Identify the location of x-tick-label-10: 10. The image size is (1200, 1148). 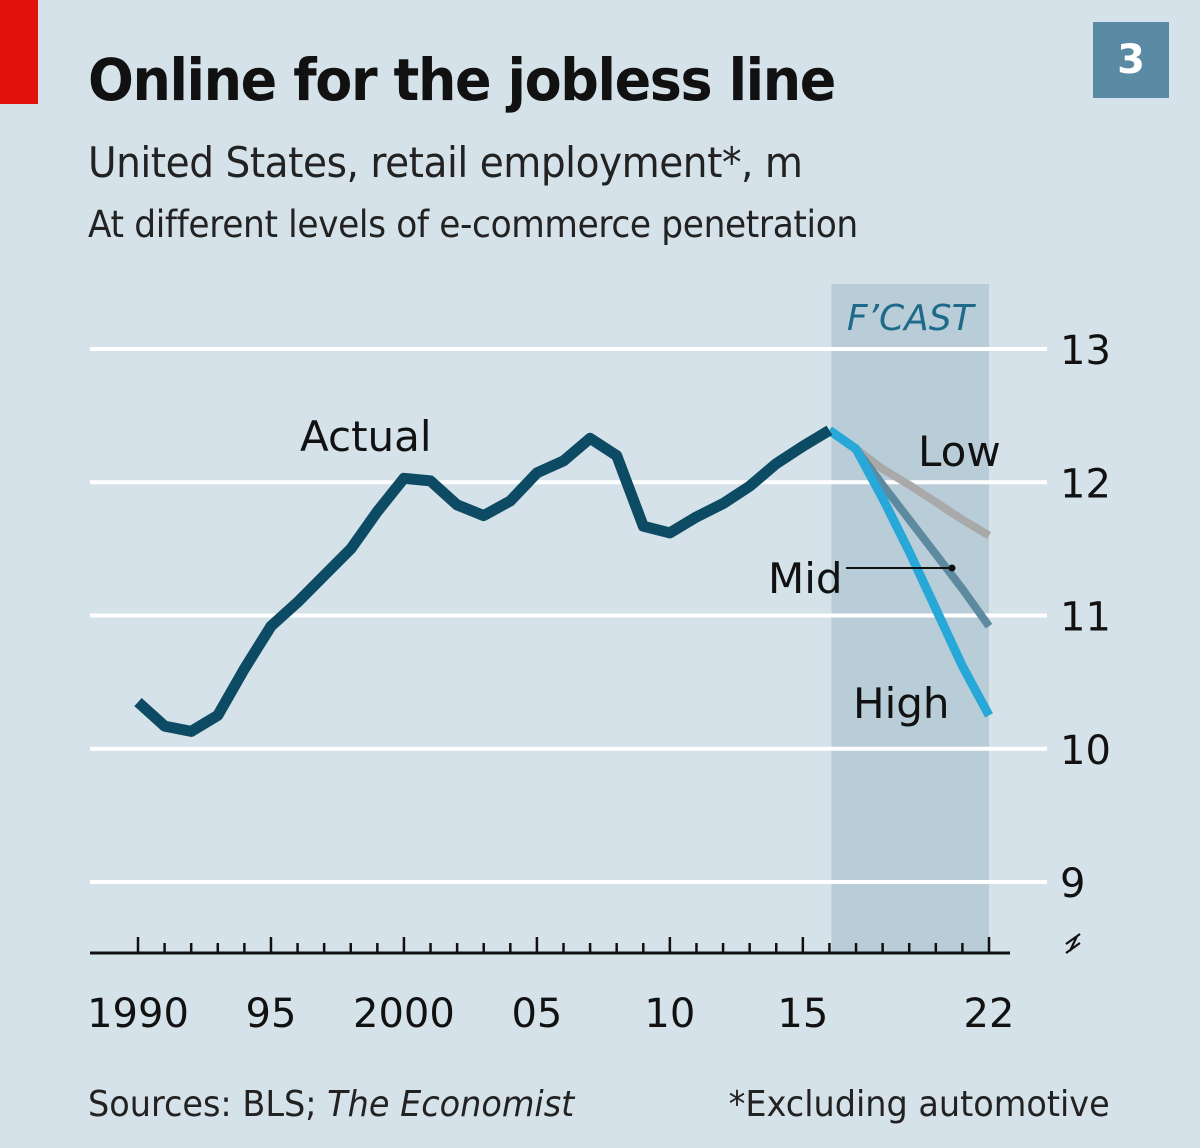
(669, 1014).